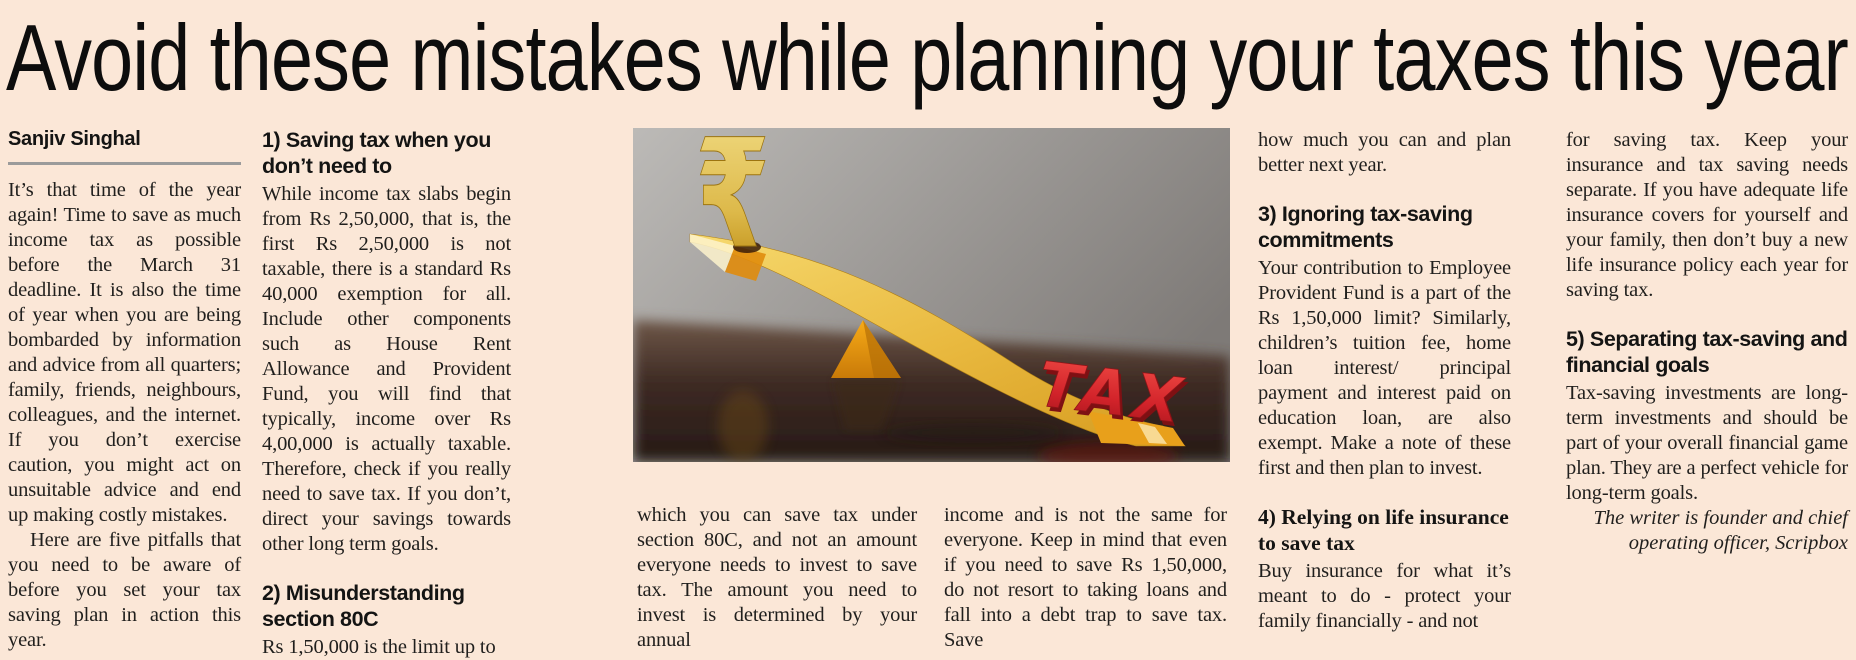 The width and height of the screenshot is (1856, 660). Describe the element at coordinates (882, 349) in the screenshot. I see `fulcrum-shaded-face` at that location.